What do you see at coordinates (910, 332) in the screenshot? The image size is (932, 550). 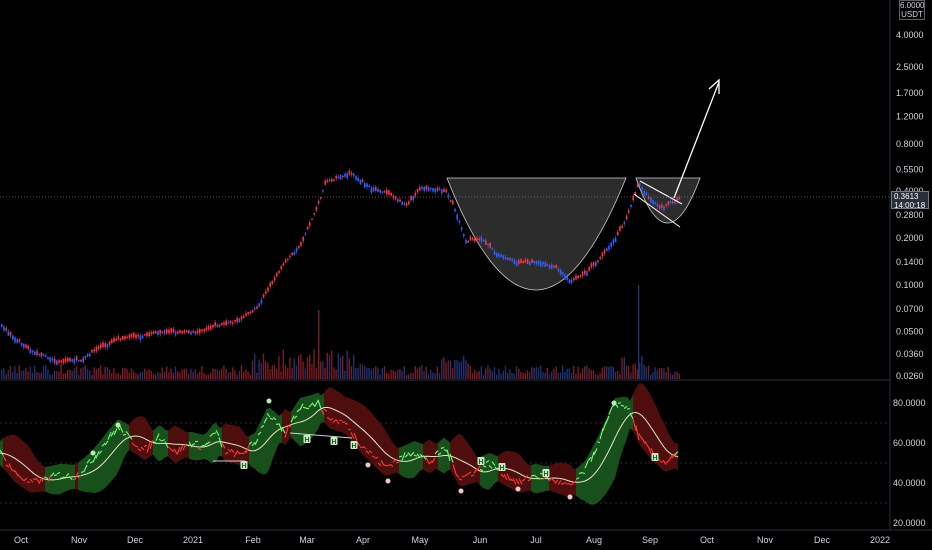 I see `price-tick-label: 0.0500` at bounding box center [910, 332].